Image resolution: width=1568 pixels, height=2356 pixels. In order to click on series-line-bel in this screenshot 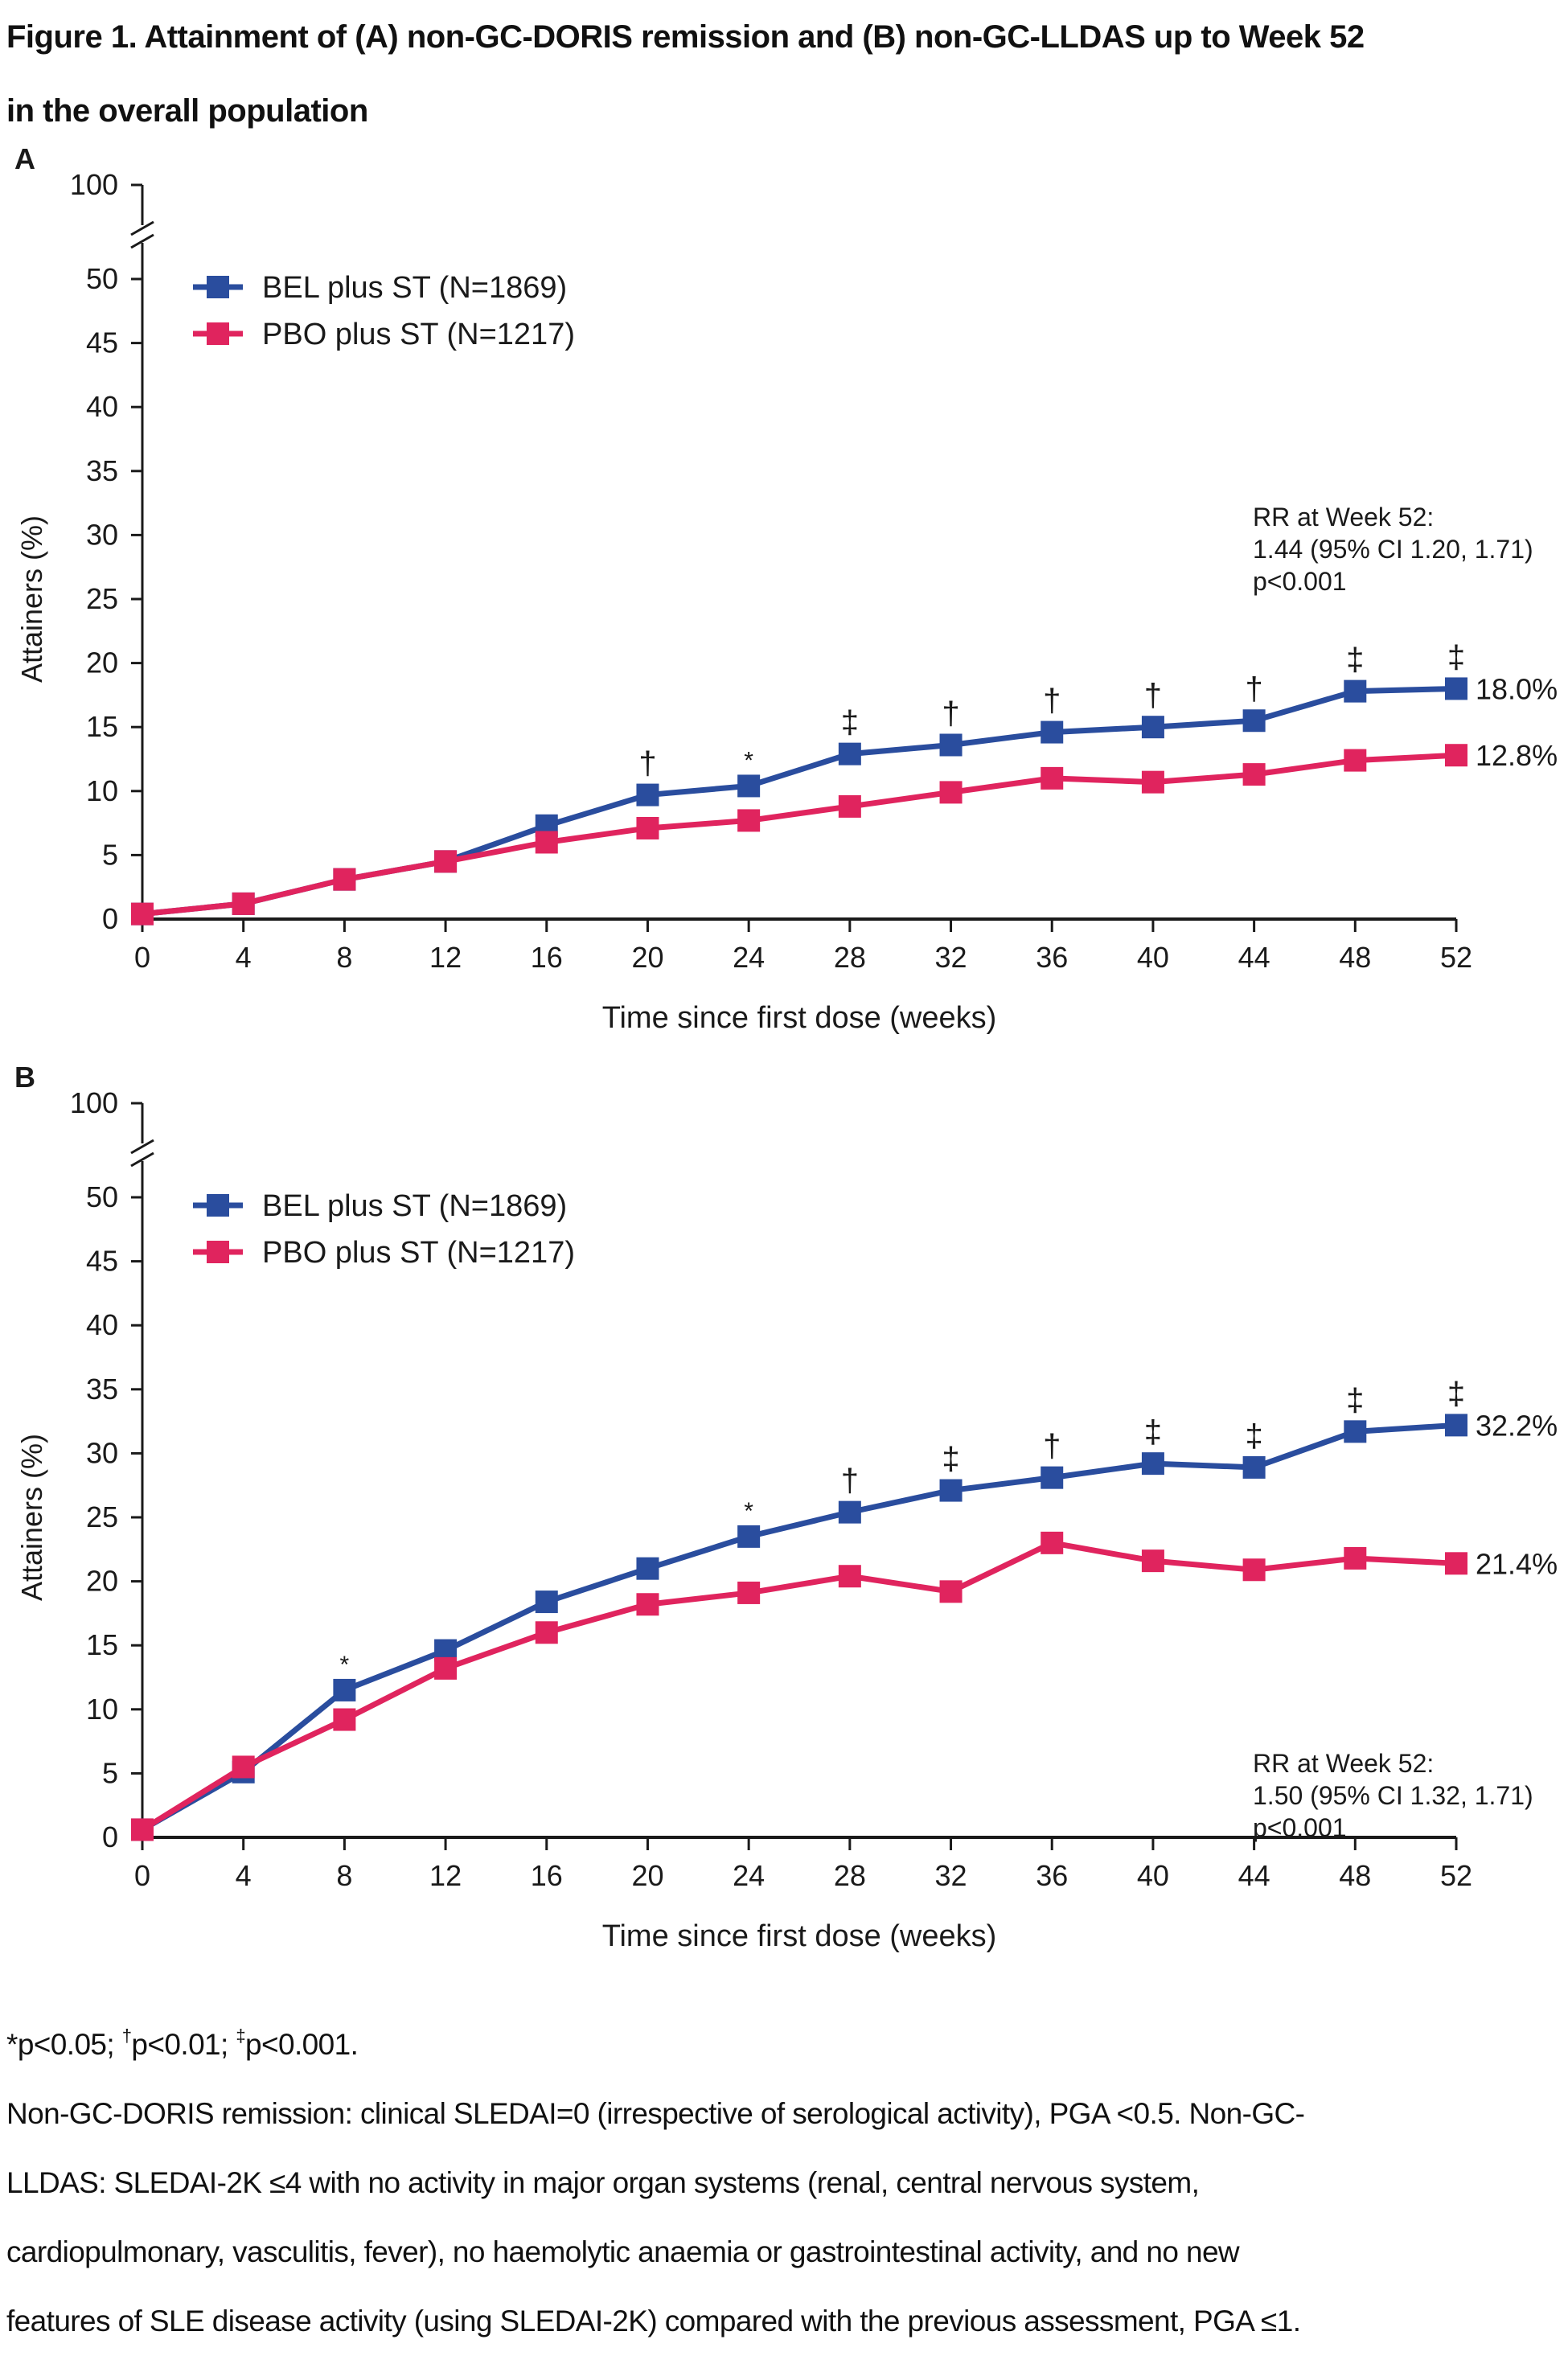, I will do `click(799, 1627)`.